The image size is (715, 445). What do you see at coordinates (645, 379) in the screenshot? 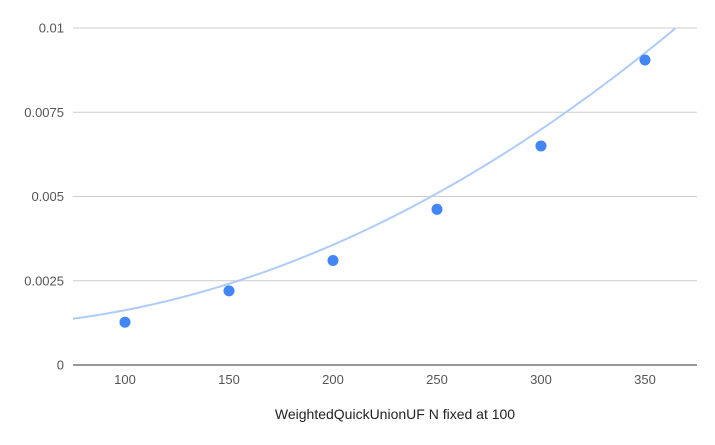
I see `x-tick-label: 350` at bounding box center [645, 379].